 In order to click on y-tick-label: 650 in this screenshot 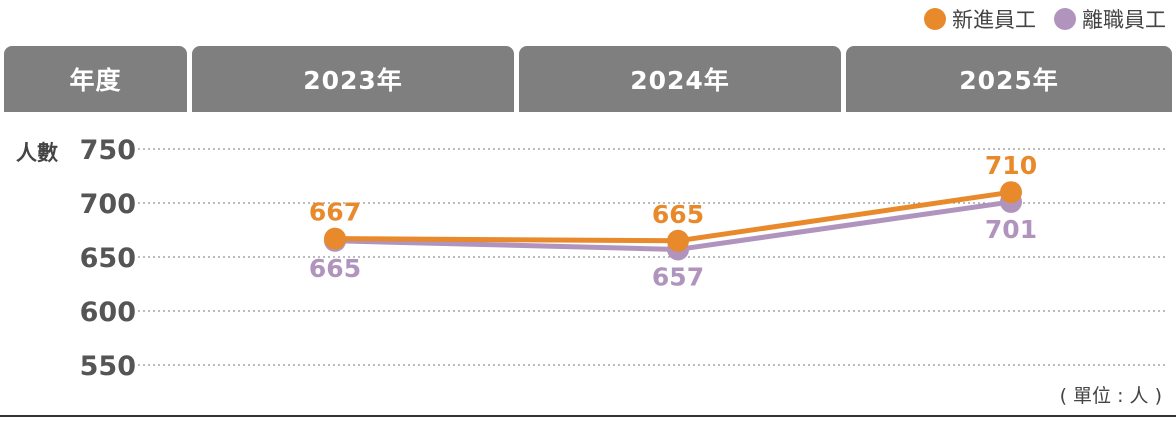, I will do `click(108, 258)`.